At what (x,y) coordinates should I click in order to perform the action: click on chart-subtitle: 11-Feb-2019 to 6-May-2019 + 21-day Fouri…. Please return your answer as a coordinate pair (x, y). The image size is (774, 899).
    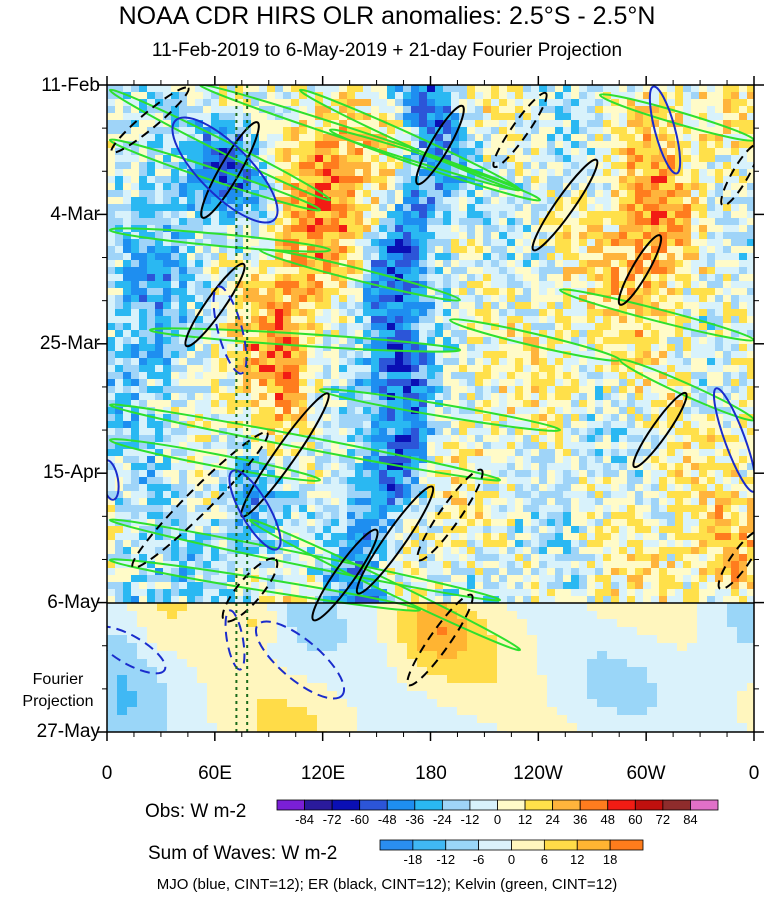
    Looking at the image, I should click on (387, 50).